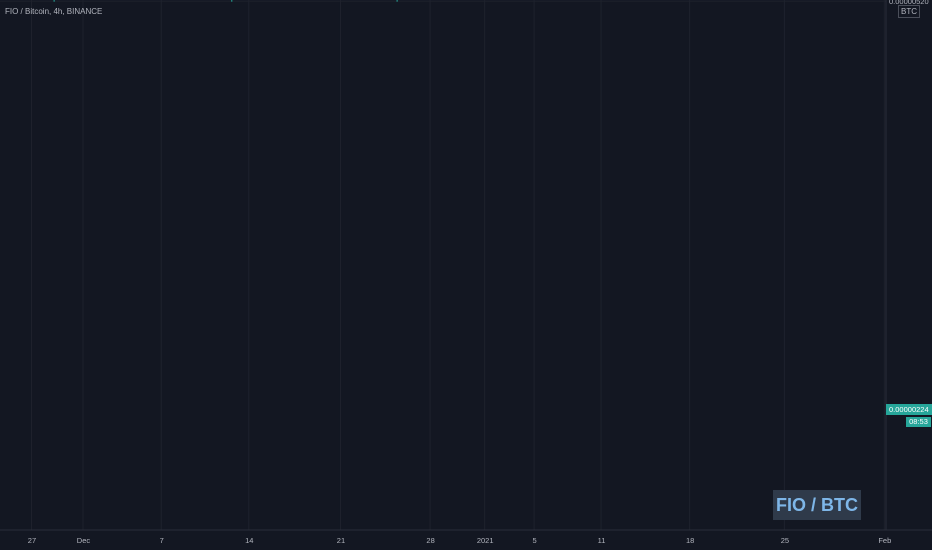 This screenshot has height=550, width=932. What do you see at coordinates (884, 540) in the screenshot?
I see `x-tick-label: Feb` at bounding box center [884, 540].